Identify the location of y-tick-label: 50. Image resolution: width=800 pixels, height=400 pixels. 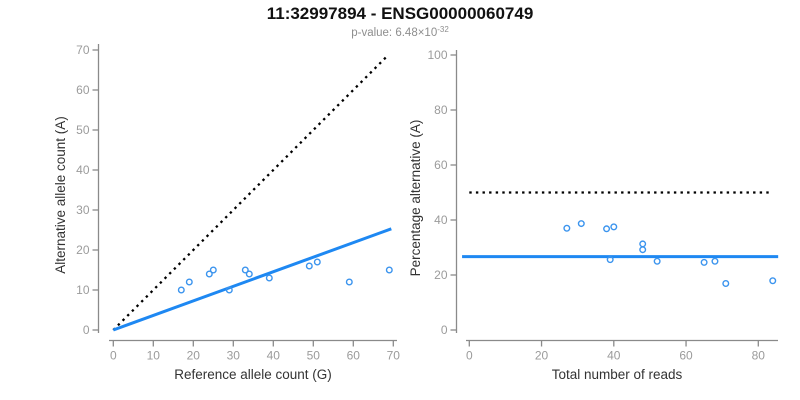
(83, 130).